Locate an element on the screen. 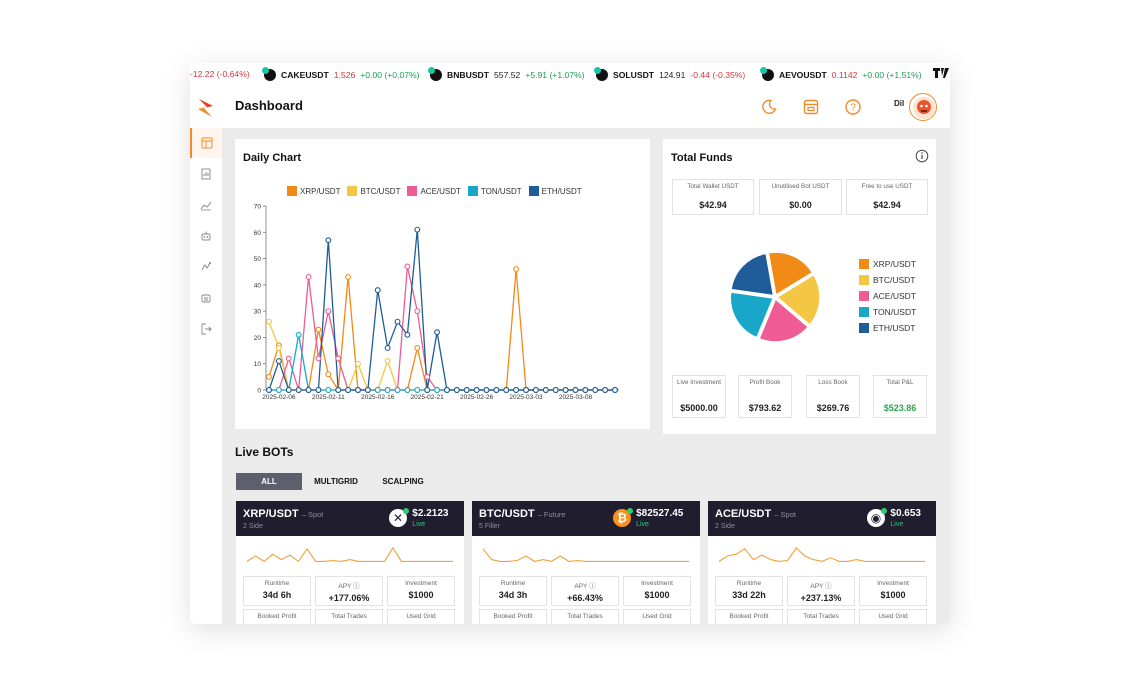 Image resolution: width=1140 pixels, height=695 pixels. legend-item: ETH/USDT is located at coordinates (555, 191).